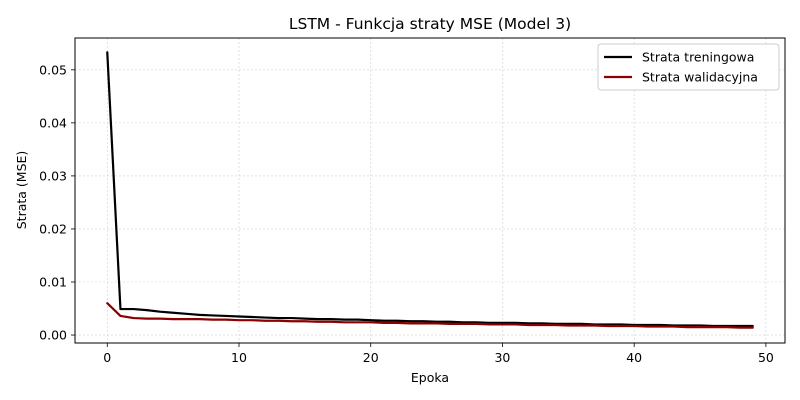 This screenshot has width=800, height=400. I want to click on x-tick-label: 30, so click(502, 357).